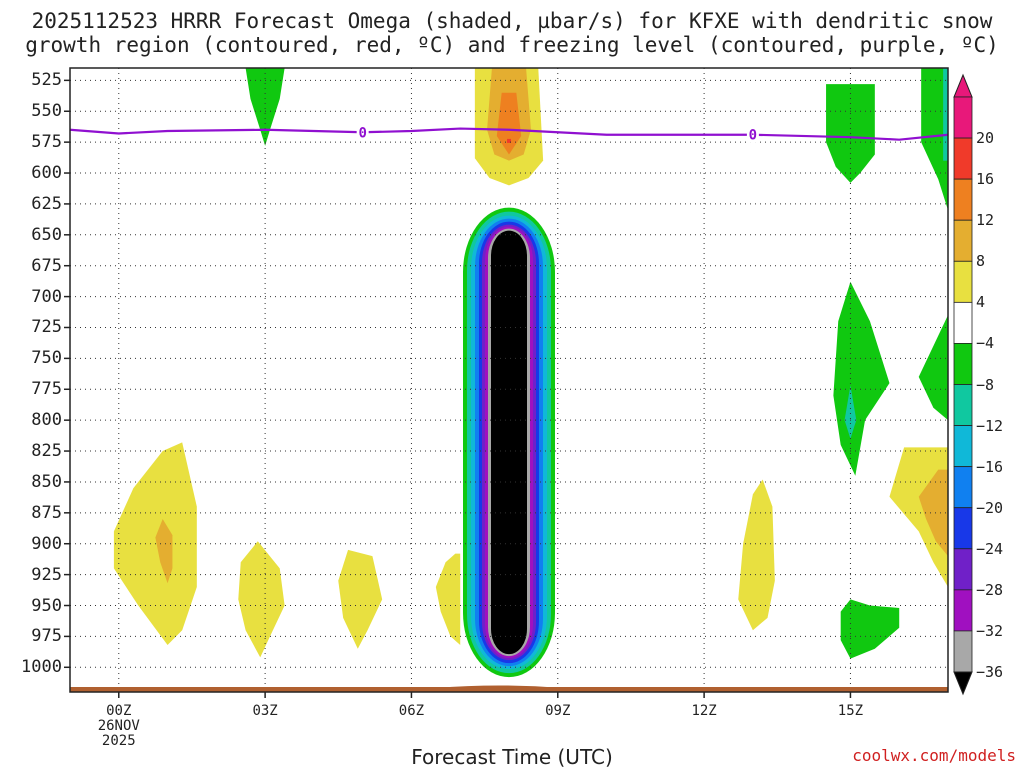 This screenshot has height=769, width=1024. What do you see at coordinates (990, 507) in the screenshot?
I see `colorbar-label-9: −20` at bounding box center [990, 507].